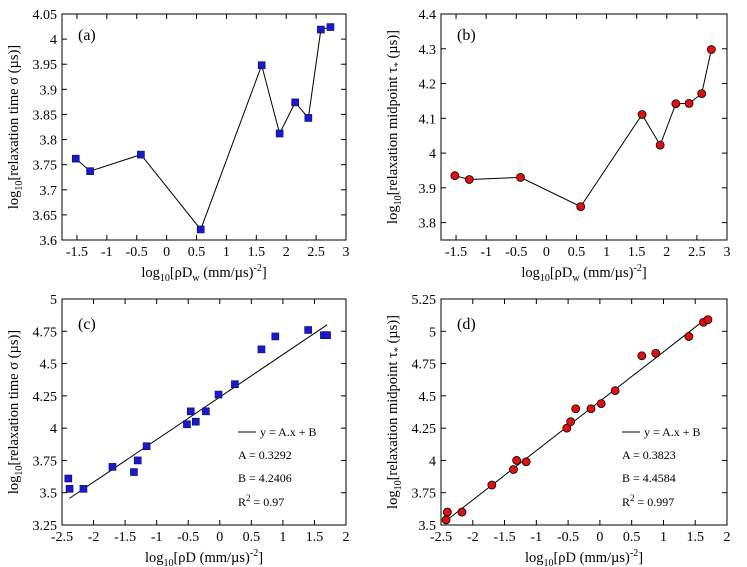 The height and width of the screenshot is (567, 747). Describe the element at coordinates (727, 252) in the screenshot. I see `x-tick-label: 3` at that location.